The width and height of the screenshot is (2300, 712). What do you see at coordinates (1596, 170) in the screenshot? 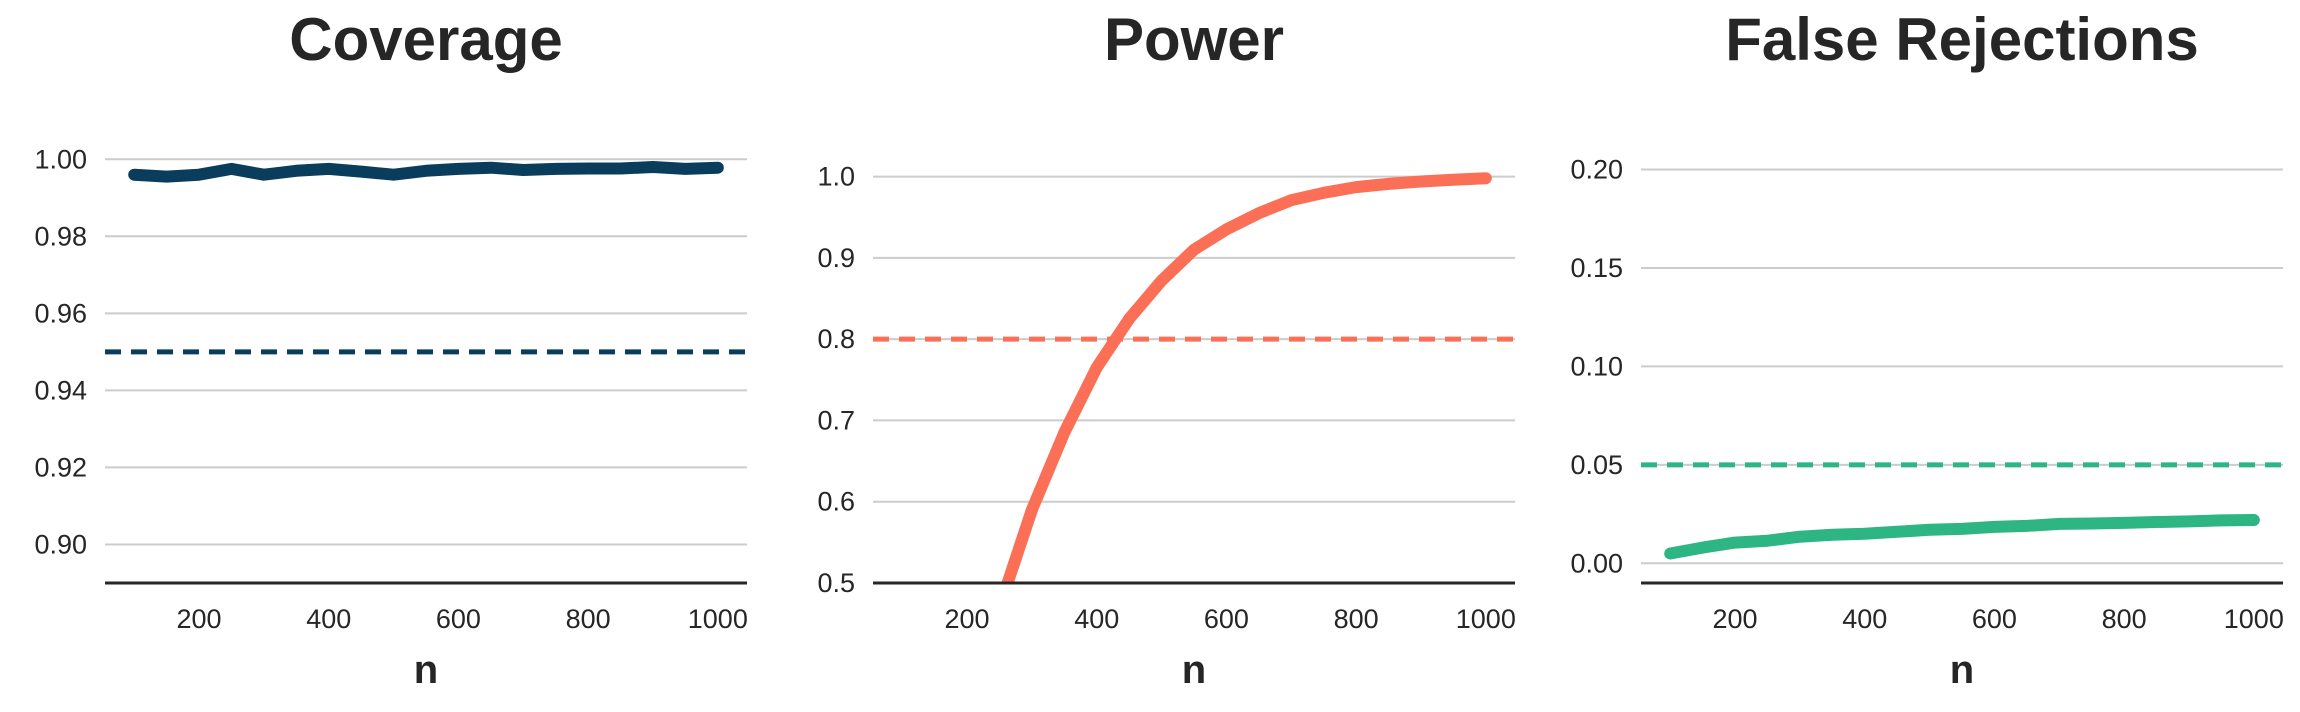
I see `y-tick-label: 0.20` at bounding box center [1596, 170].